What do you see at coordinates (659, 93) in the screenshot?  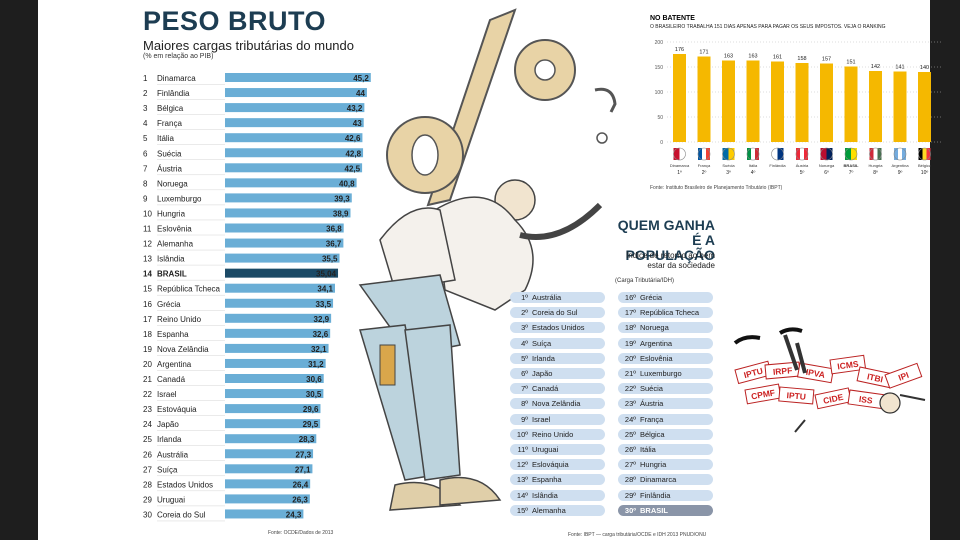 I see `y-tick-label: 100` at bounding box center [659, 93].